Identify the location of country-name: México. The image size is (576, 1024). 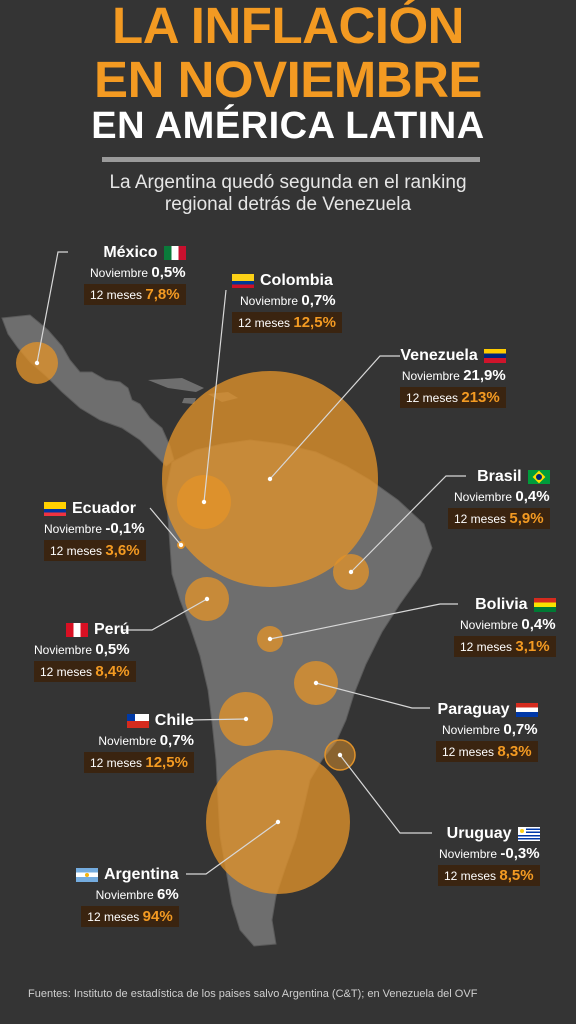
(130, 252).